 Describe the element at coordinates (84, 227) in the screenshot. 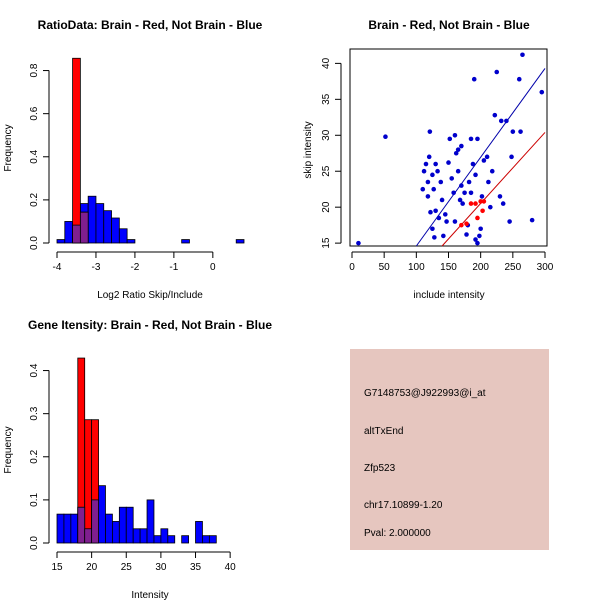

I see `ratio-overlap-bar` at that location.